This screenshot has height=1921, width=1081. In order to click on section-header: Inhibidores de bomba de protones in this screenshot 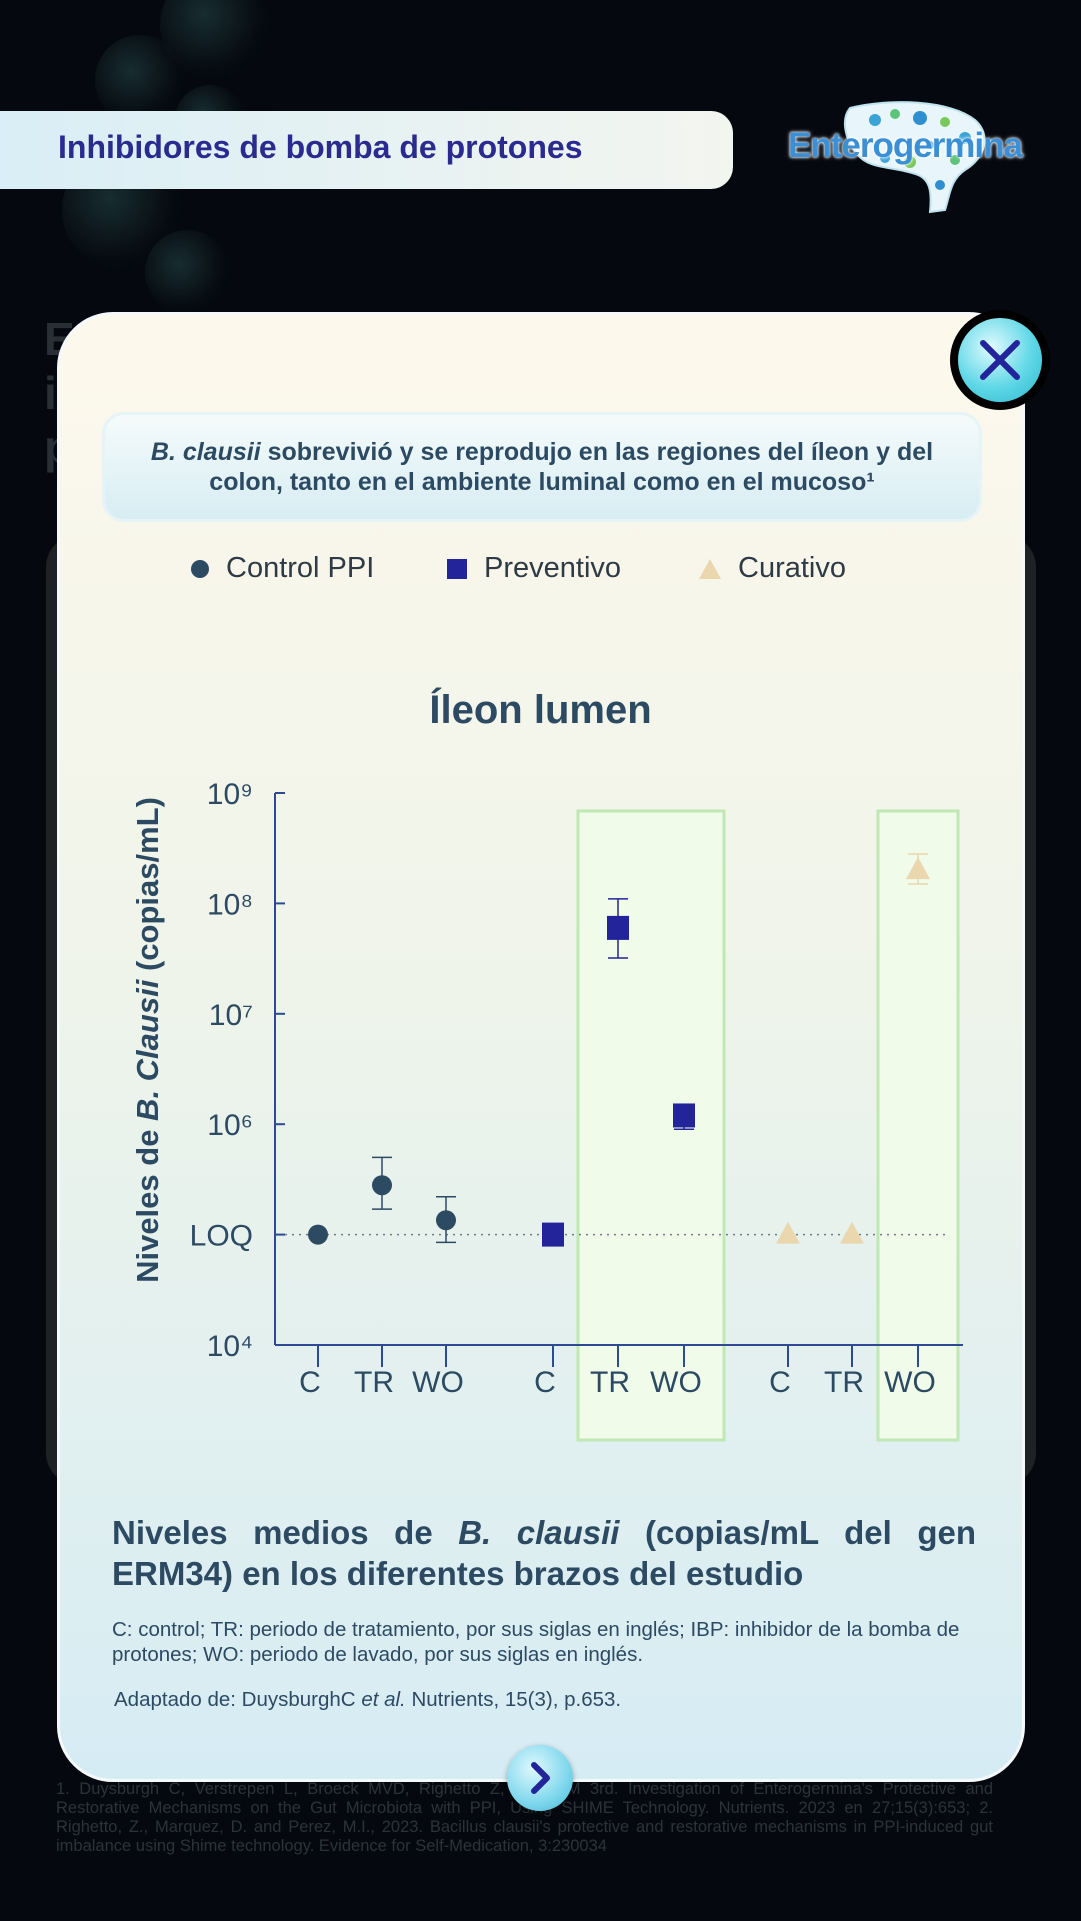, I will do `click(366, 150)`.